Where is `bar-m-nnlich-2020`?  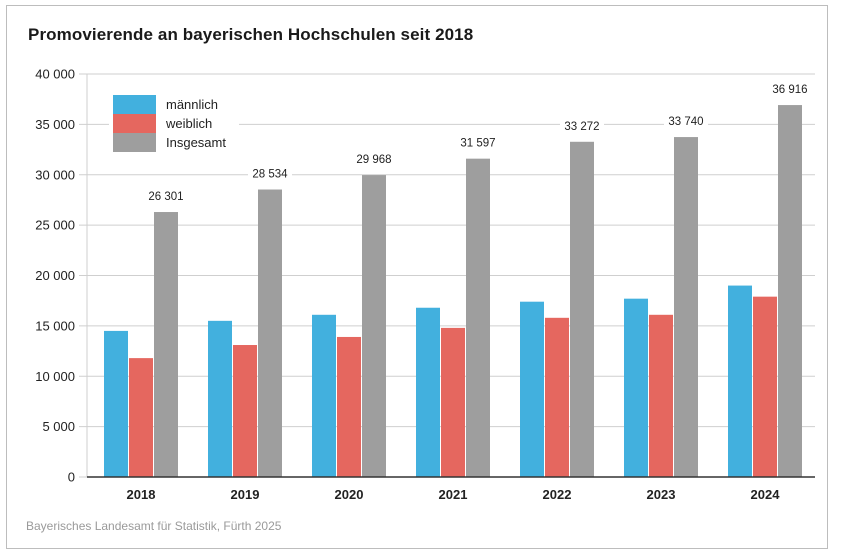
bar-m-nnlich-2020 is located at coordinates (324, 395).